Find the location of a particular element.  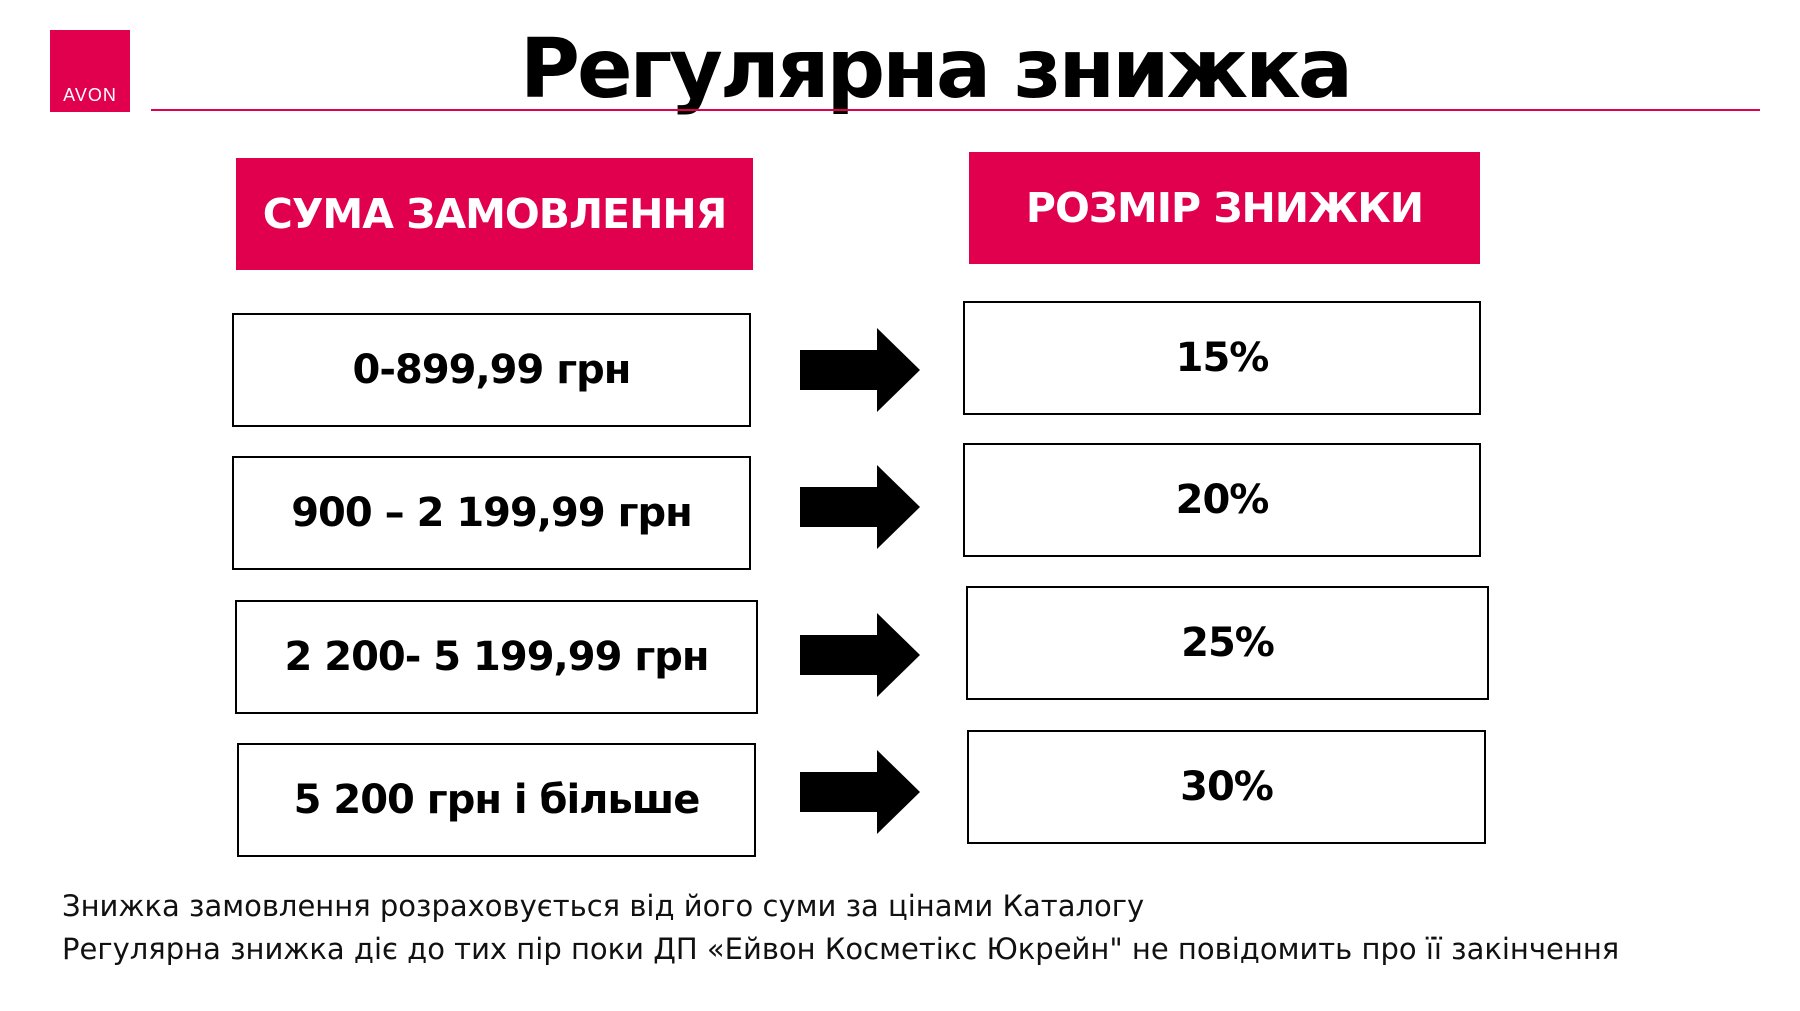

avon-logo-text: AVON is located at coordinates (90, 95).